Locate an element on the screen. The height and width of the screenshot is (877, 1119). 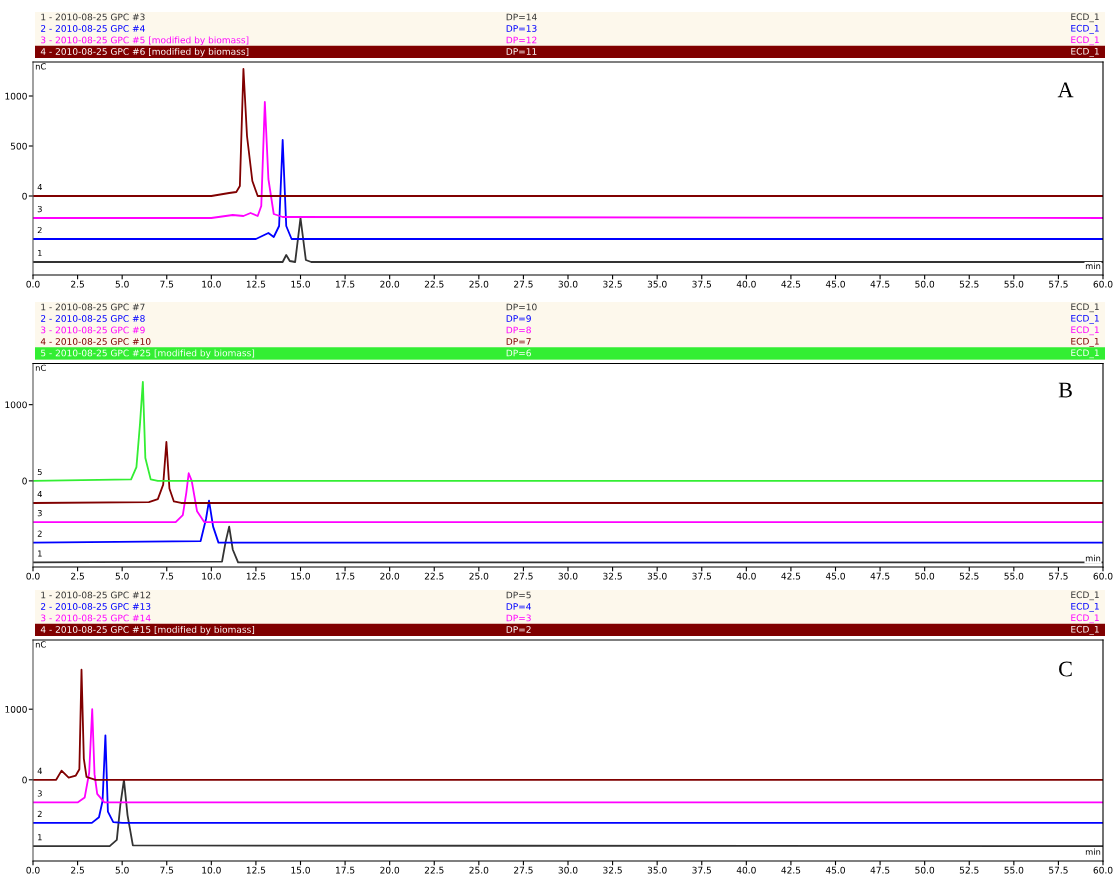
text: DP=14 is located at coordinates (521, 17).